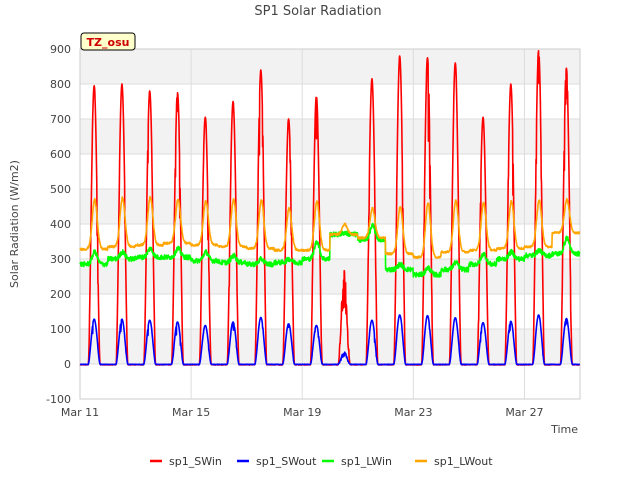 The width and height of the screenshot is (640, 484). What do you see at coordinates (80, 412) in the screenshot?
I see `x-tick-label: Mar 11` at bounding box center [80, 412].